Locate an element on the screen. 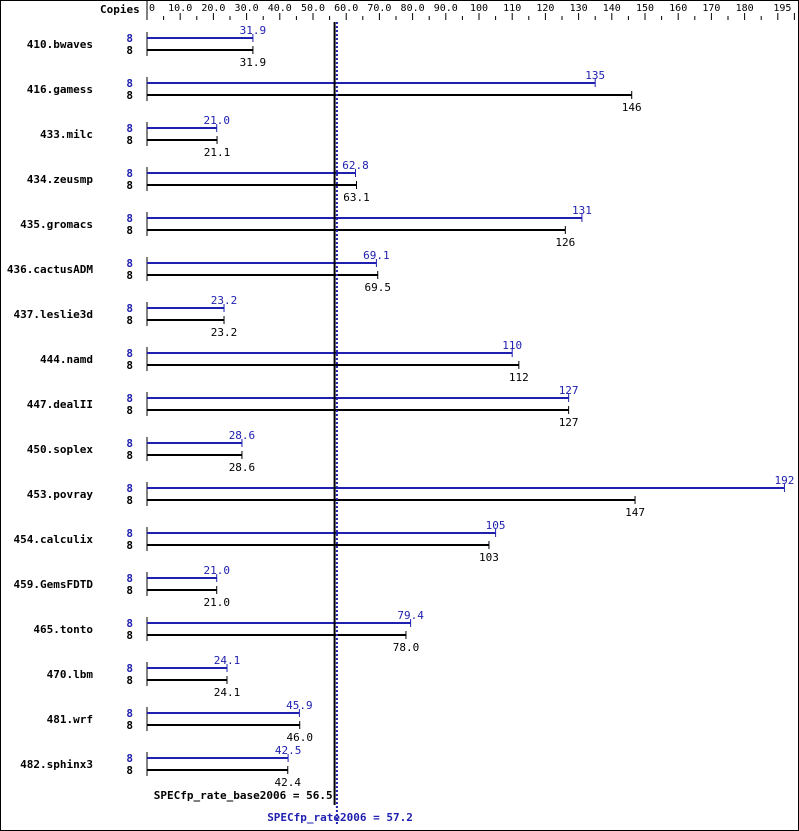 The height and width of the screenshot is (831, 799). benchmark-label: 416.gamess is located at coordinates (60, 89).